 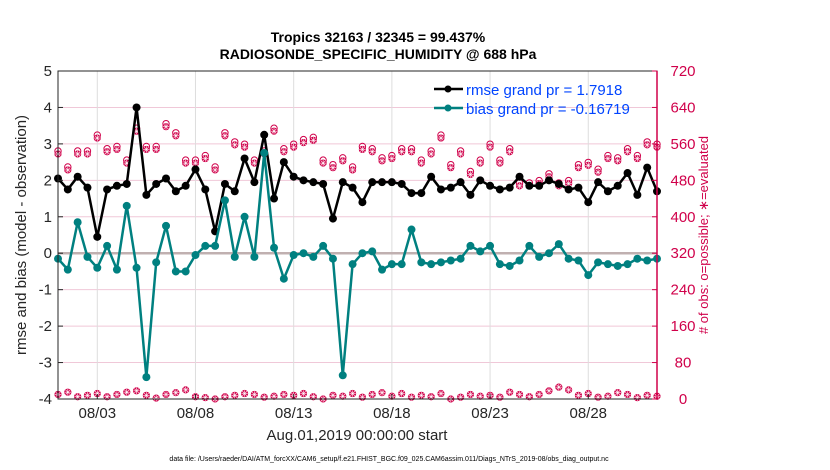 I want to click on right-tick-label: 240, so click(x=682, y=290).